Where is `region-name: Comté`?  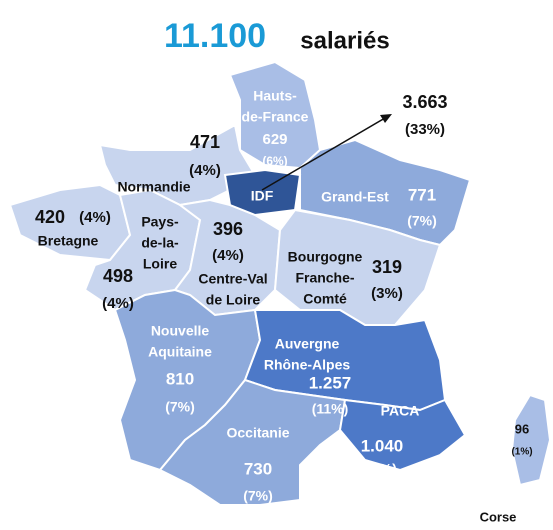 region-name: Comté is located at coordinates (325, 299).